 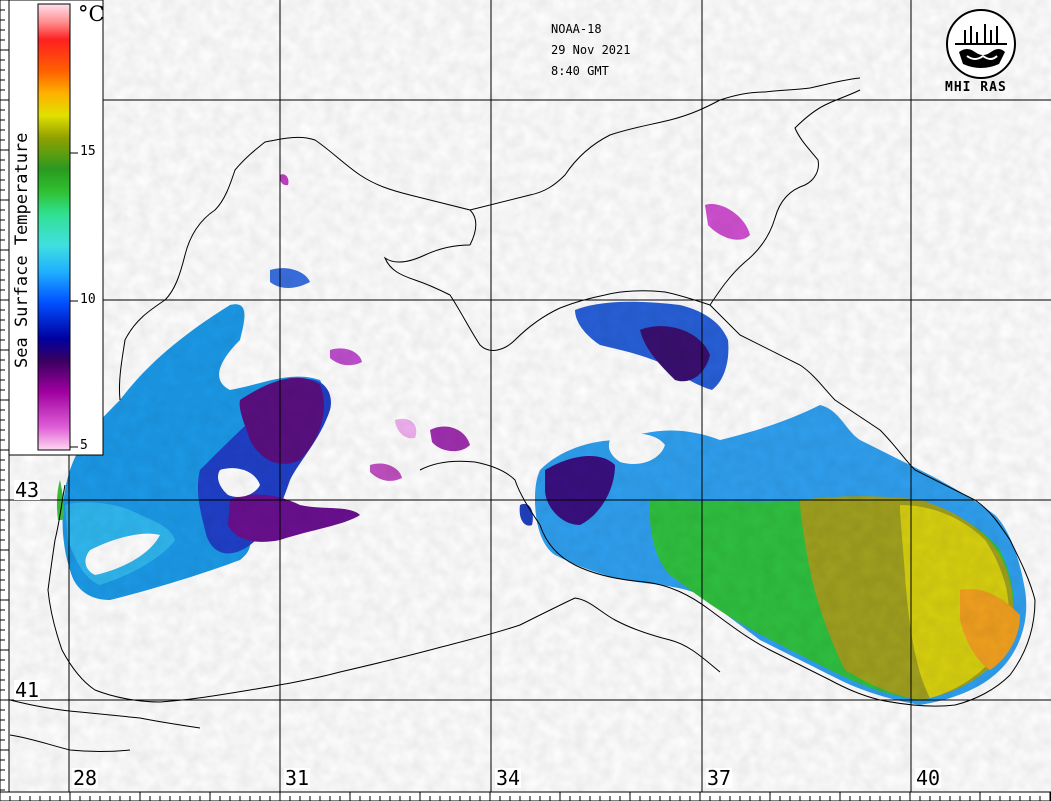 What do you see at coordinates (85, 778) in the screenshot?
I see `lon-label-28: 28` at bounding box center [85, 778].